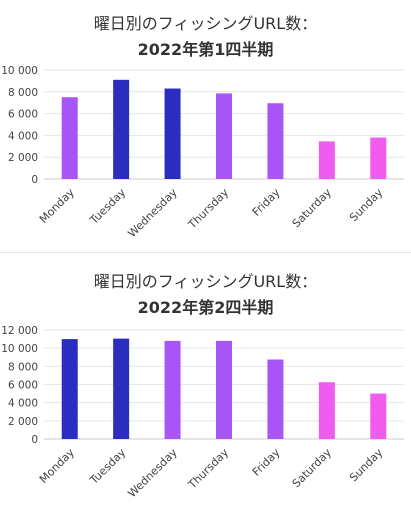 Image resolution: width=411 pixels, height=506 pixels. What do you see at coordinates (205, 307) in the screenshot?
I see `chart-title-line-2: 2022年第2四半期` at bounding box center [205, 307].